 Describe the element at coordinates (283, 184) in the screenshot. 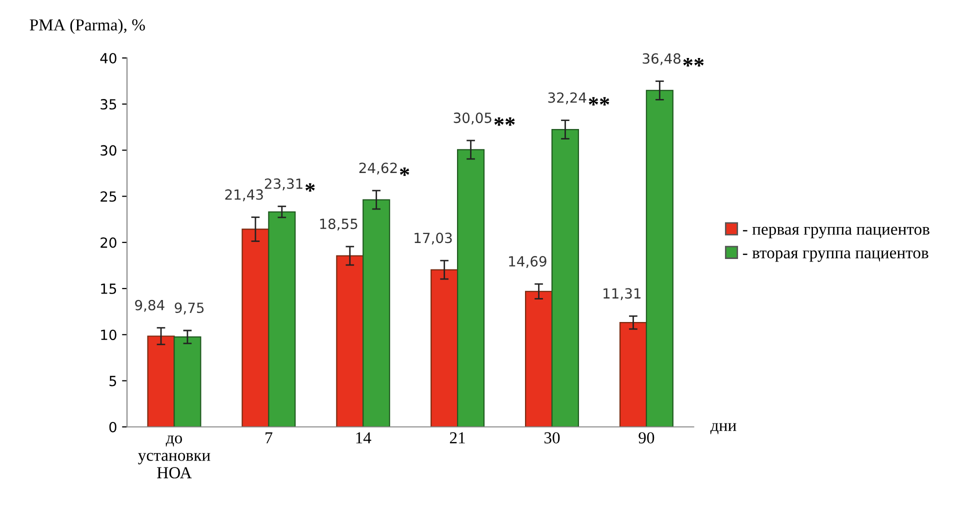

I see `data-label: 23,31` at that location.